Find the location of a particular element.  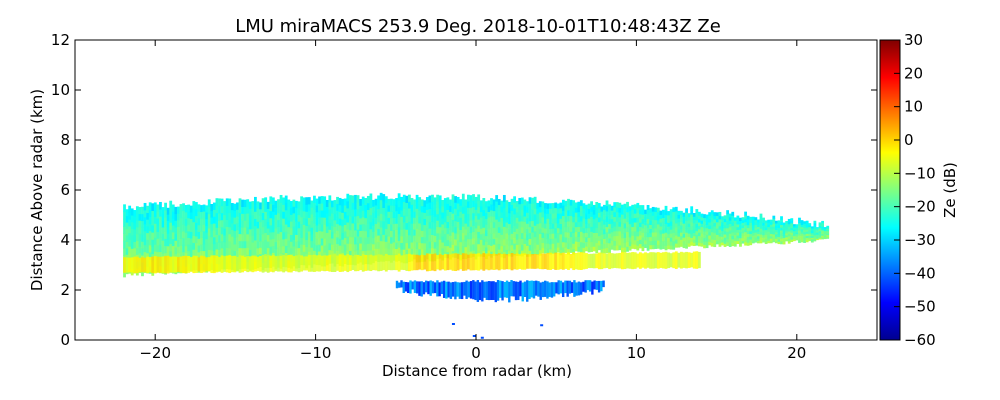

colorbar-tick-label: −20 is located at coordinates (920, 207).